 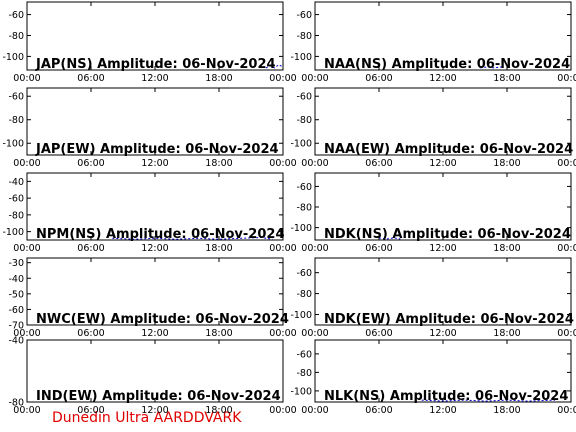 What do you see at coordinates (157, 149) in the screenshot?
I see `chart-title: JAP(EW) Amplitude: 06-Nov-2024` at bounding box center [157, 149].